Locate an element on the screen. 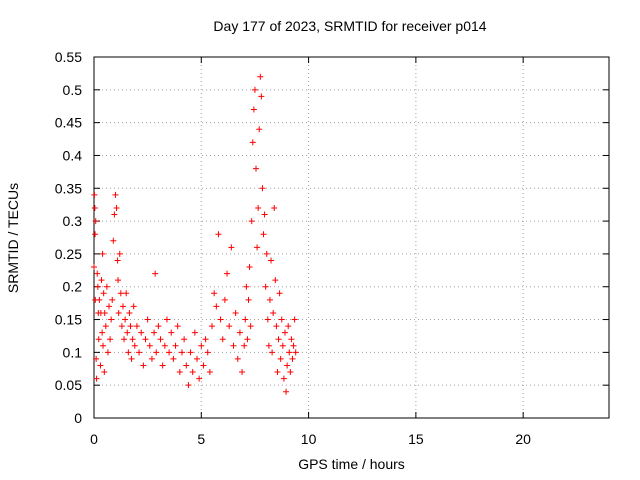 This screenshot has height=480, width=640. y-tick-label: 0.4 is located at coordinates (73, 155).